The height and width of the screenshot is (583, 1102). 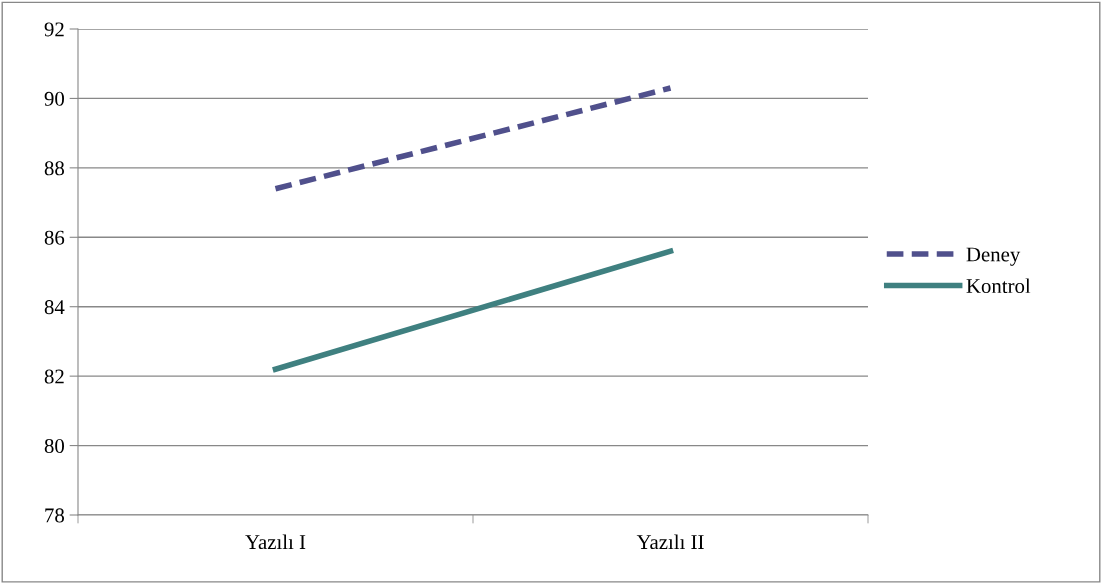 What do you see at coordinates (55, 515) in the screenshot?
I see `y-tick-label: 78` at bounding box center [55, 515].